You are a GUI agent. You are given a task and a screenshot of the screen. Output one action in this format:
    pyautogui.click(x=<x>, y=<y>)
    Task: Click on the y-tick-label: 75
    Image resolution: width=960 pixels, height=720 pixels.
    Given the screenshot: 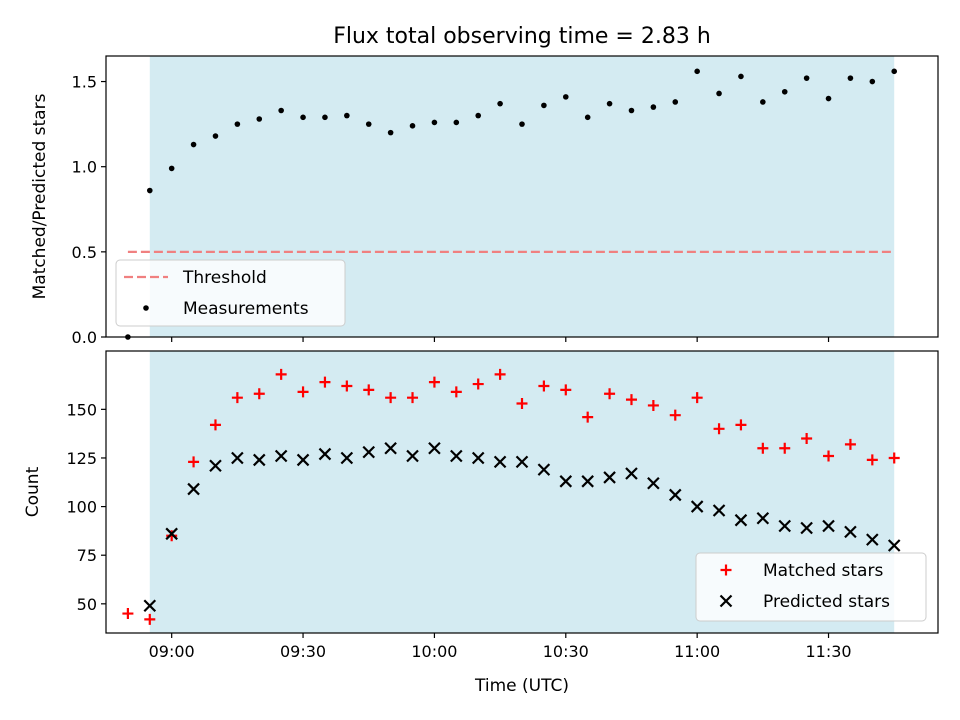 What is the action you would take?
    pyautogui.click(x=87, y=555)
    